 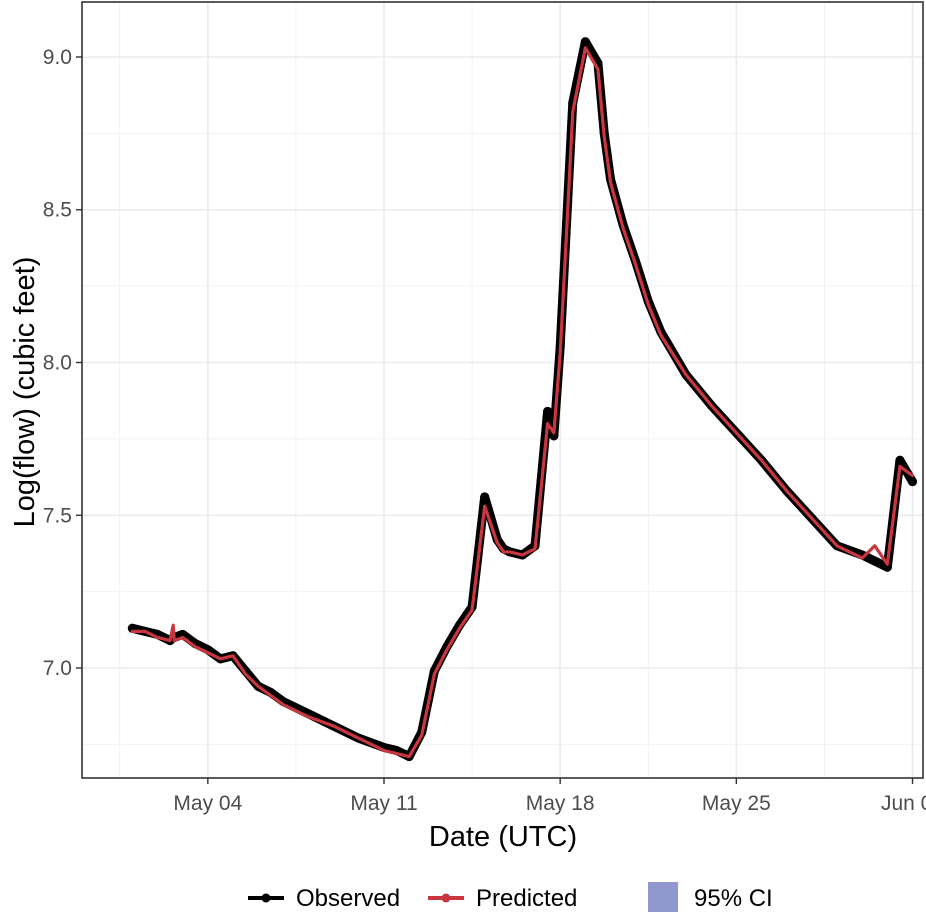 What do you see at coordinates (663, 897) in the screenshot?
I see `legend-key-ci` at bounding box center [663, 897].